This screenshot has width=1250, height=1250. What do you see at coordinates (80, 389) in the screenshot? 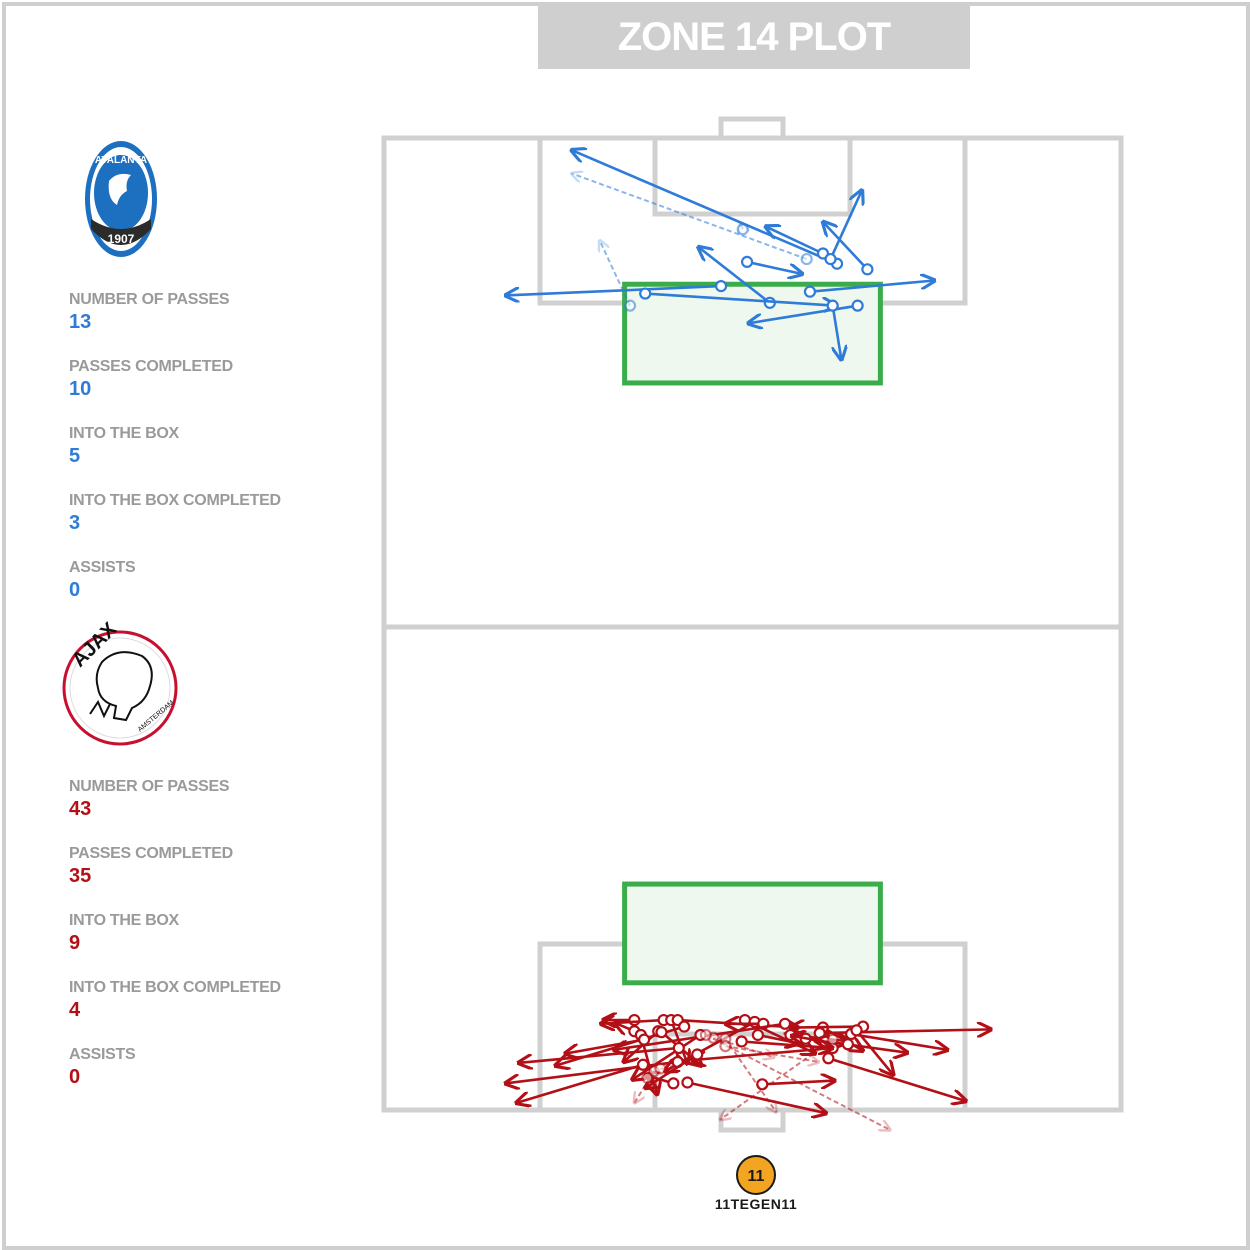
I see `stat-value: 10` at bounding box center [80, 389].